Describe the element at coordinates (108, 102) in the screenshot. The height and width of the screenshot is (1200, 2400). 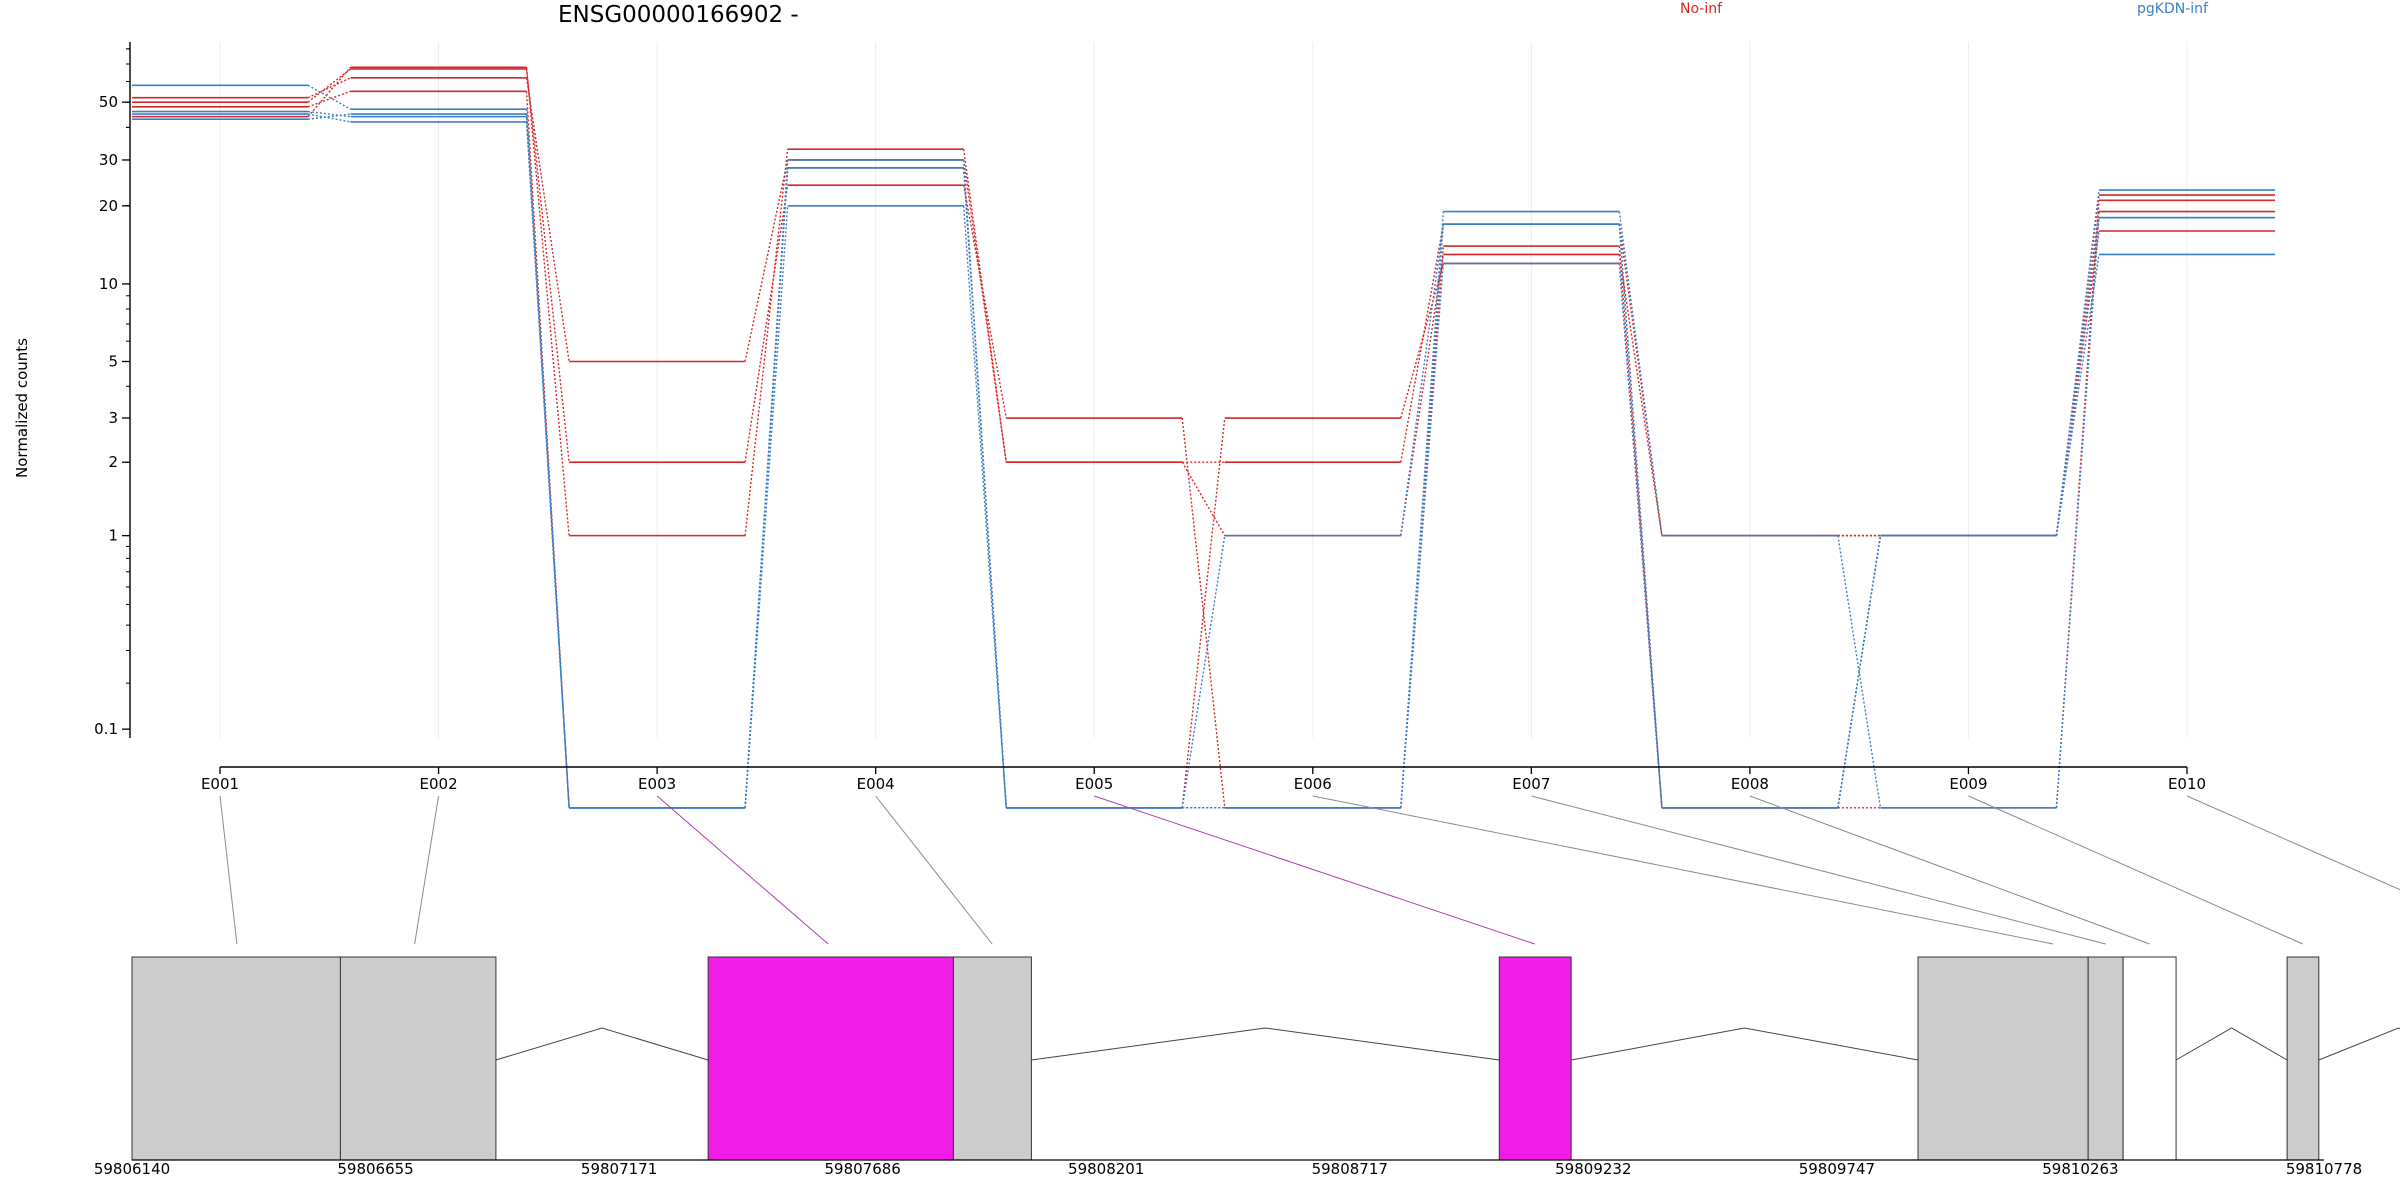
I see `y-tick-label: 50` at that location.